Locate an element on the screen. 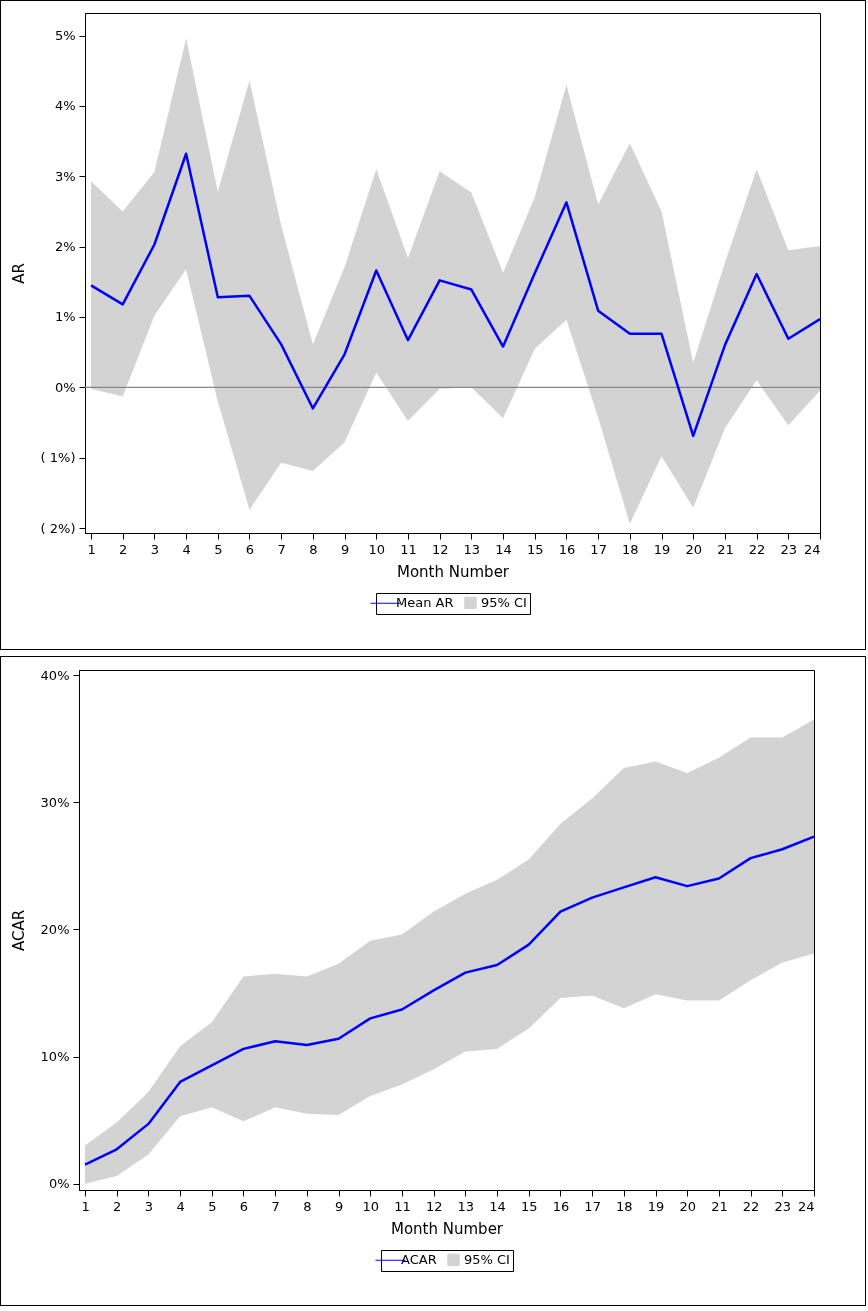 The width and height of the screenshot is (868, 1311). y-tick-label: 5% is located at coordinates (65, 36).